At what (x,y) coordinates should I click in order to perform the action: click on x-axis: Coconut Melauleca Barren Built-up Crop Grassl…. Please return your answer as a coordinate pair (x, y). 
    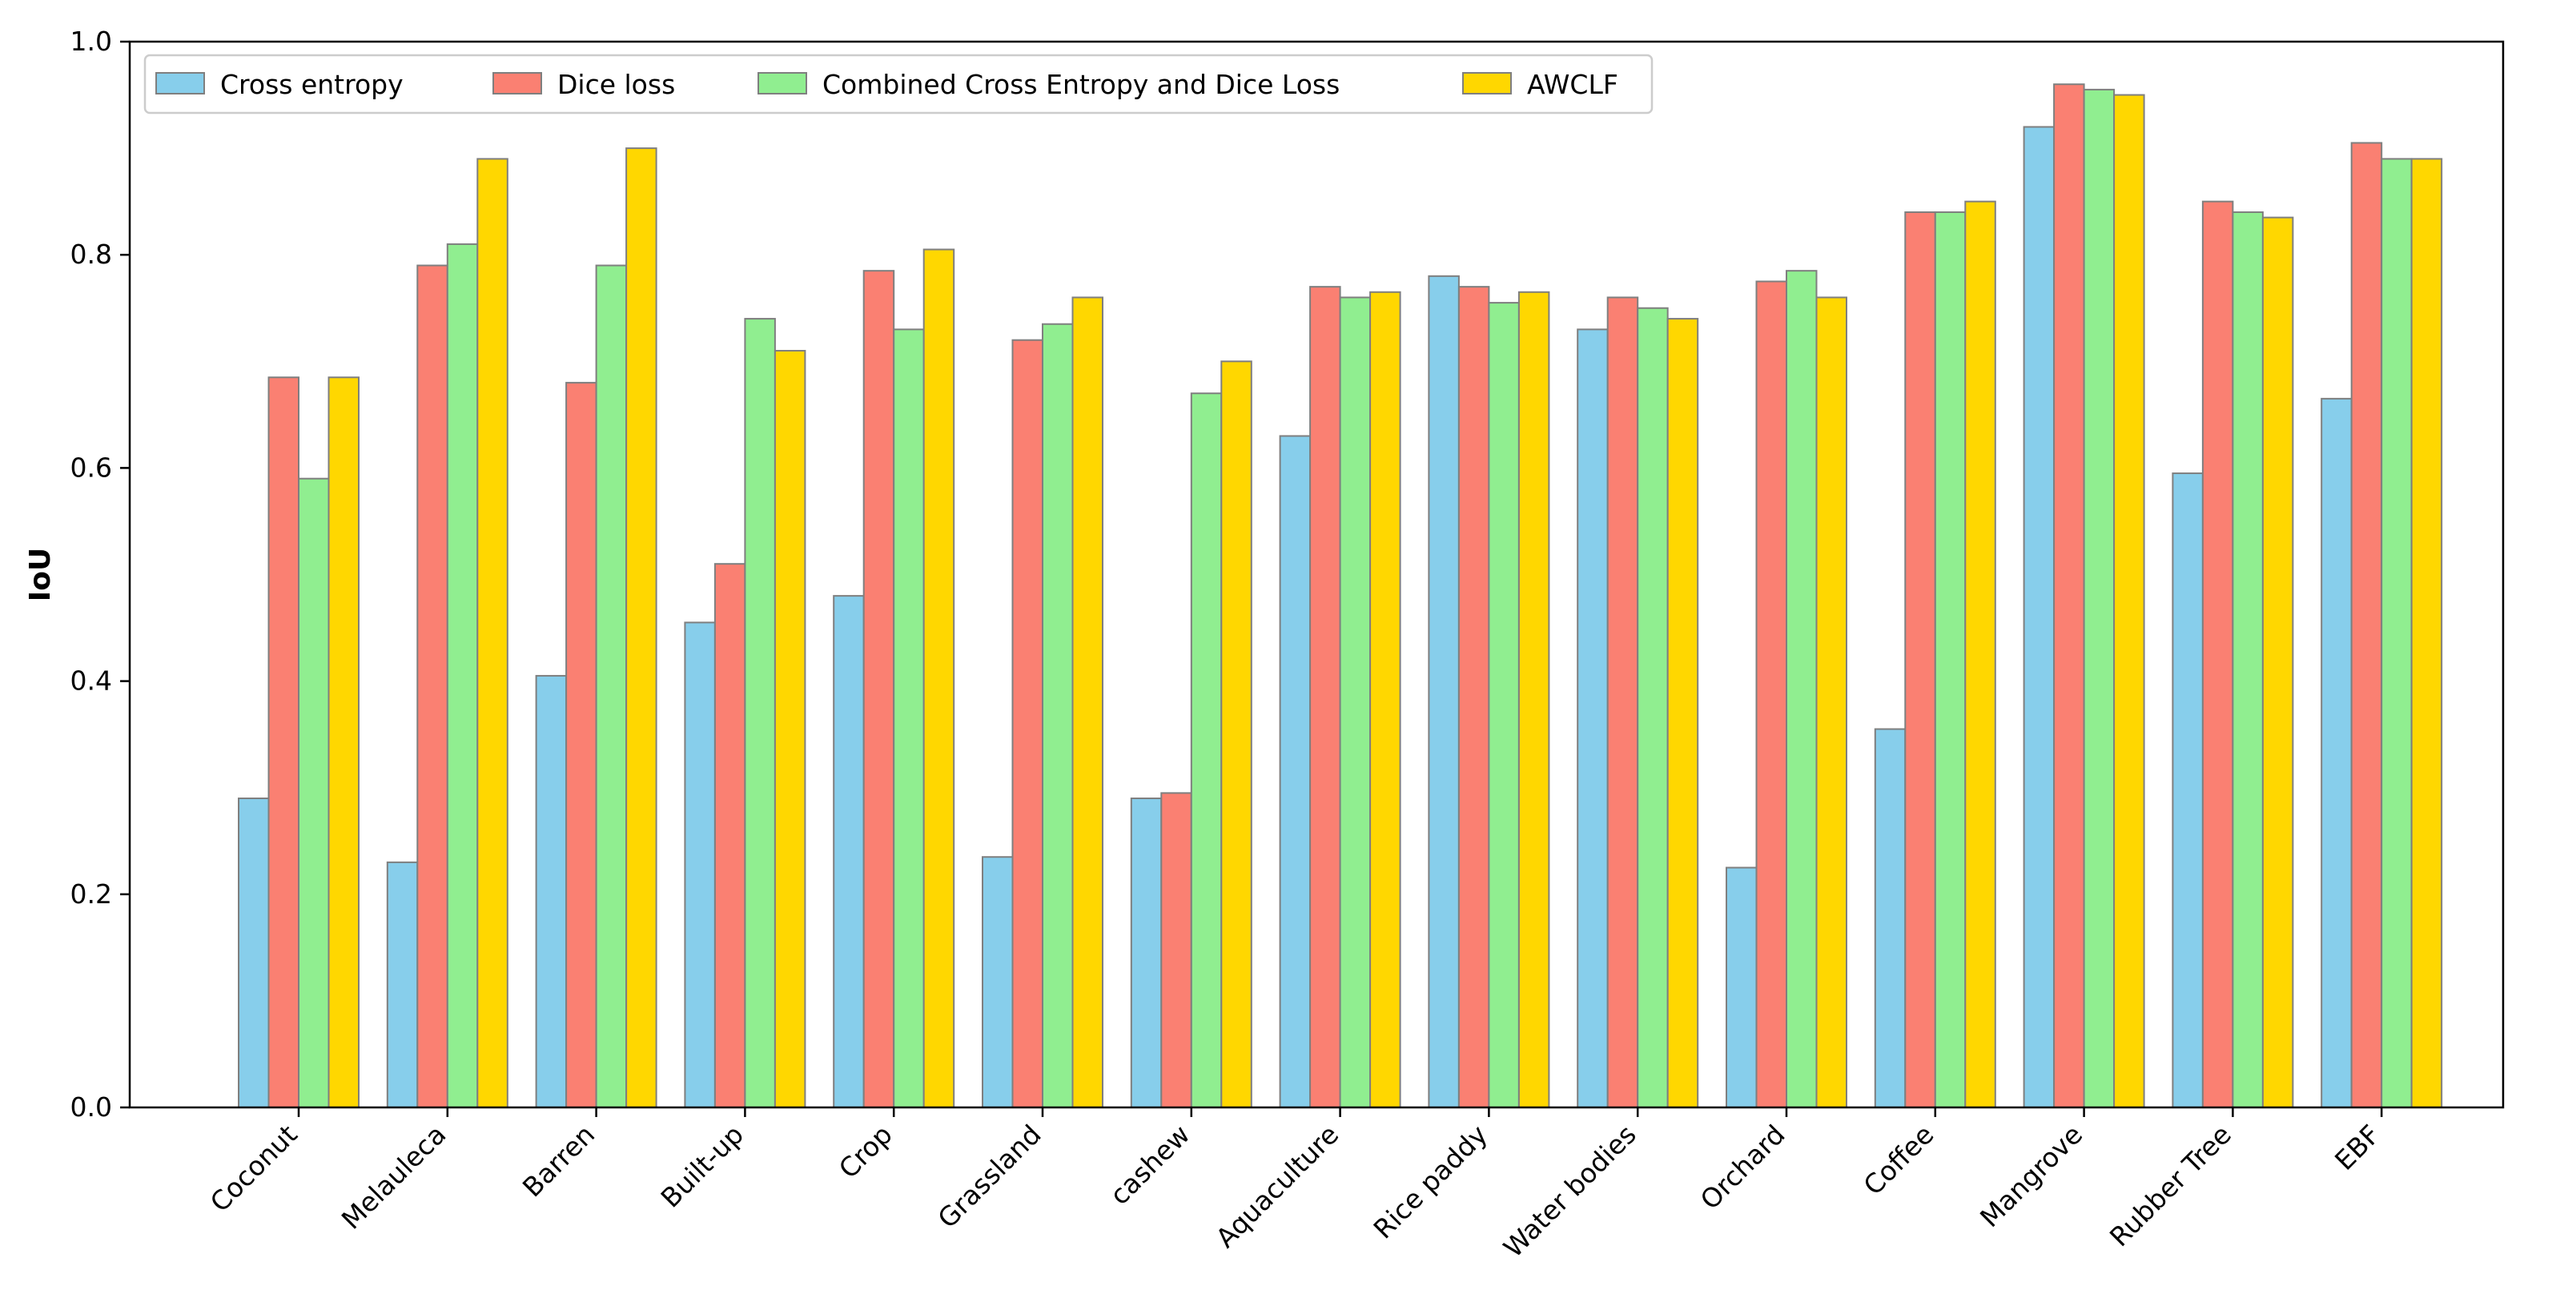
    Looking at the image, I should click on (1295, 1185).